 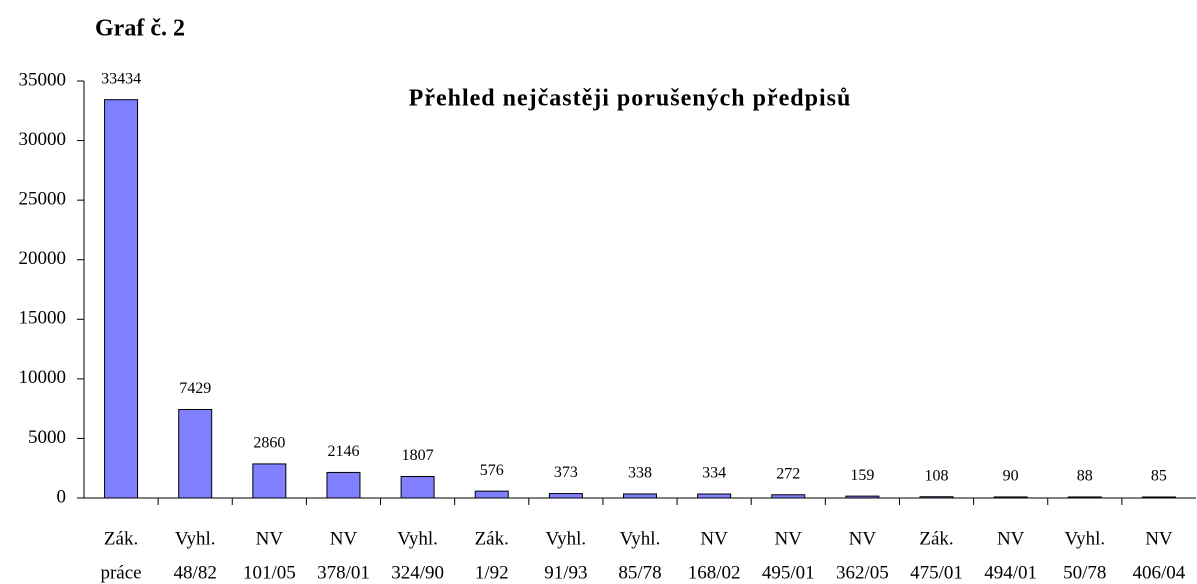 What do you see at coordinates (120, 572) in the screenshot?
I see `x-tick-label: práce` at bounding box center [120, 572].